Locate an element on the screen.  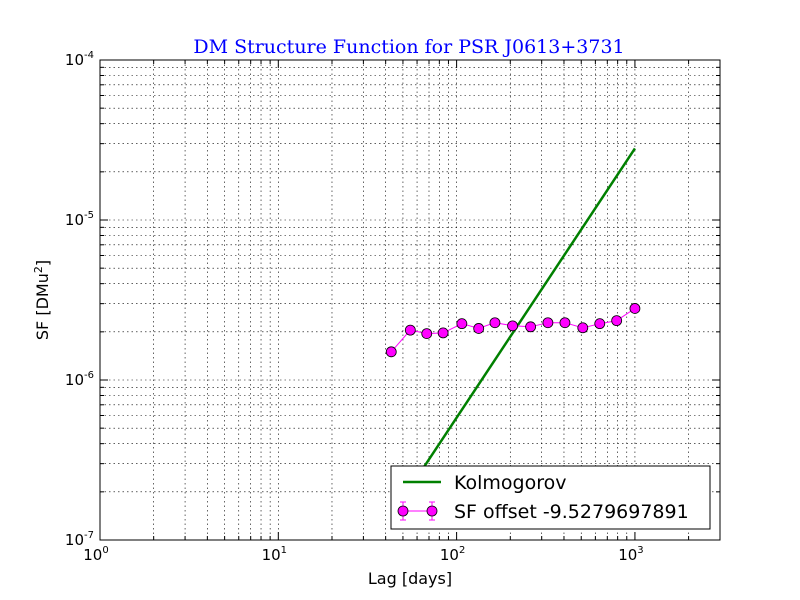
legend-sf-swatch is located at coordinates (417, 511).